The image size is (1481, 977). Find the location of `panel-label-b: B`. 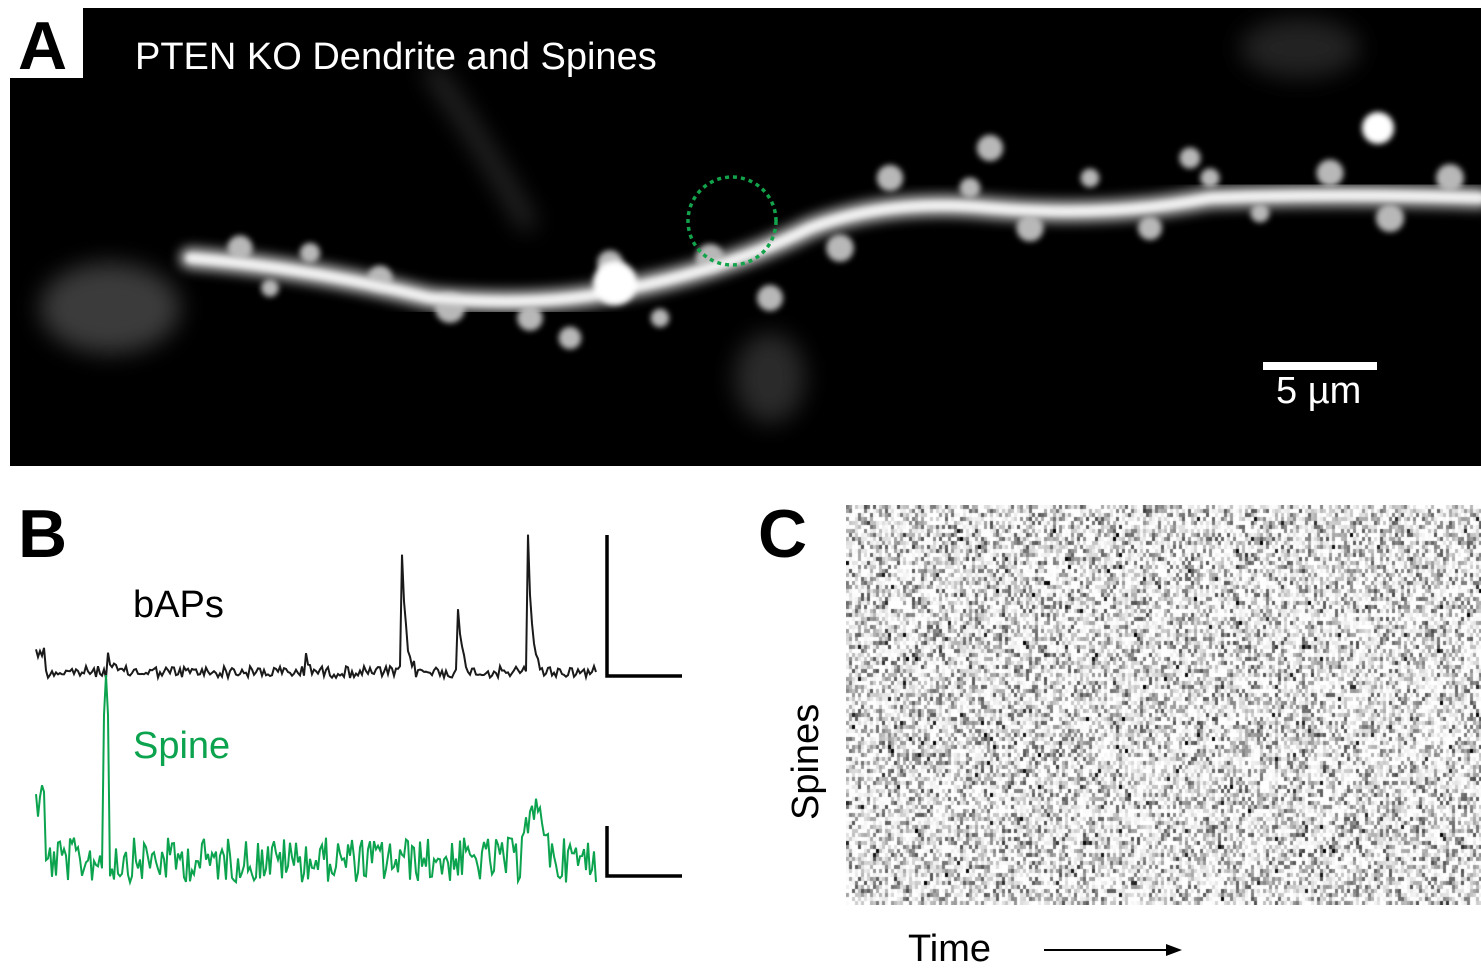

panel-label-b: B is located at coordinates (43, 534).